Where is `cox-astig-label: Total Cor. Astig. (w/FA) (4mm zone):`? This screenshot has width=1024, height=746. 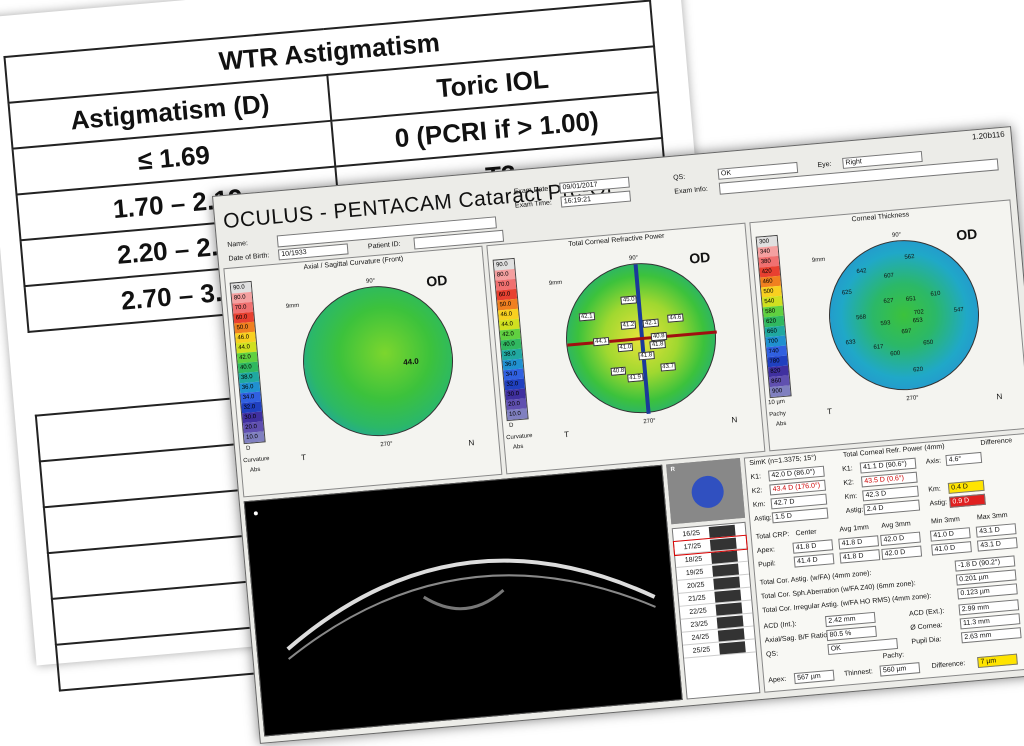
cox-astig-label: Total Cor. Astig. (w/FA) (4mm zone): is located at coordinates (815, 578).